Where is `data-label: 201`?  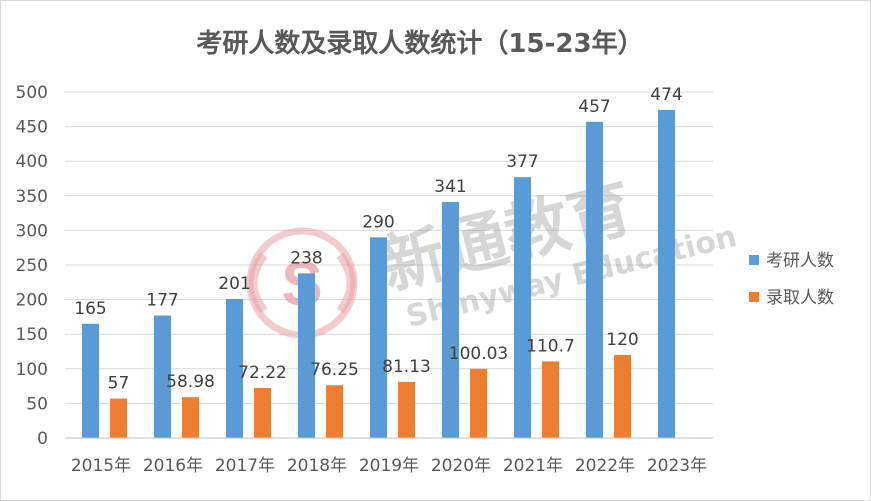 data-label: 201 is located at coordinates (234, 284).